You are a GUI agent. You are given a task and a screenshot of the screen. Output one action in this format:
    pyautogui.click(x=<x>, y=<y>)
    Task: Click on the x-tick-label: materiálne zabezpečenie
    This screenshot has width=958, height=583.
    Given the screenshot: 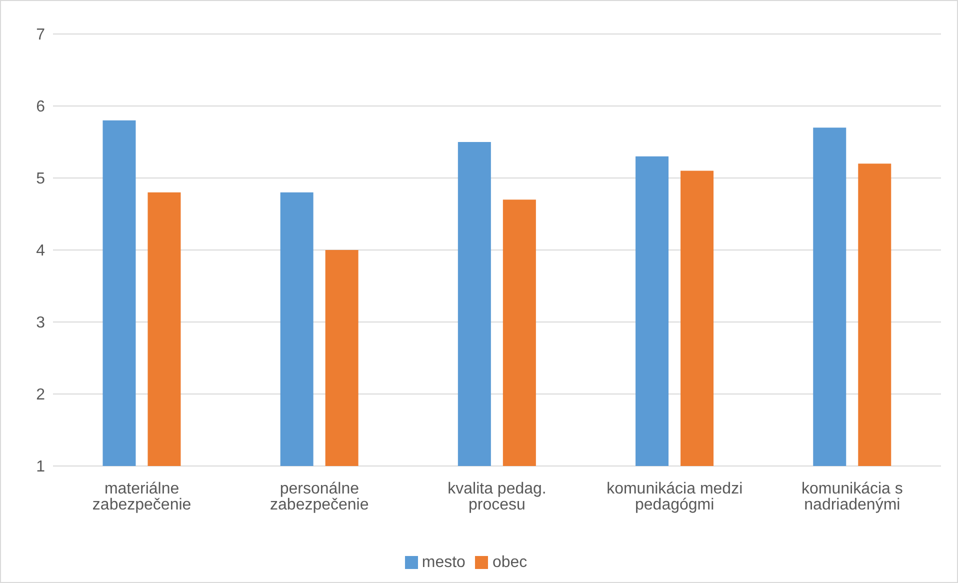 What is the action you would take?
    pyautogui.click(x=142, y=497)
    